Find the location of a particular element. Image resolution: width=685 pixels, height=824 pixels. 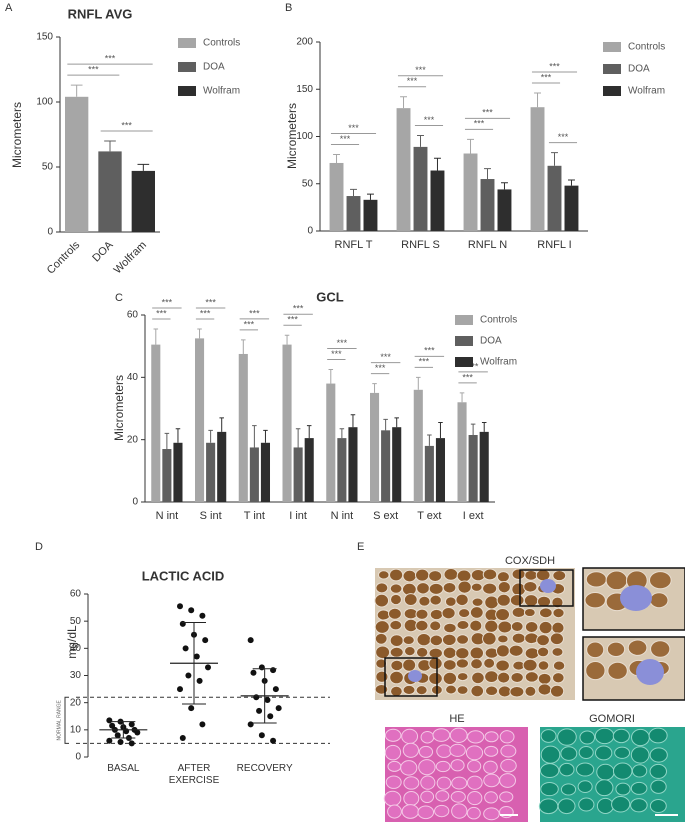

y-tick-label: 100 is located at coordinates (44, 102).